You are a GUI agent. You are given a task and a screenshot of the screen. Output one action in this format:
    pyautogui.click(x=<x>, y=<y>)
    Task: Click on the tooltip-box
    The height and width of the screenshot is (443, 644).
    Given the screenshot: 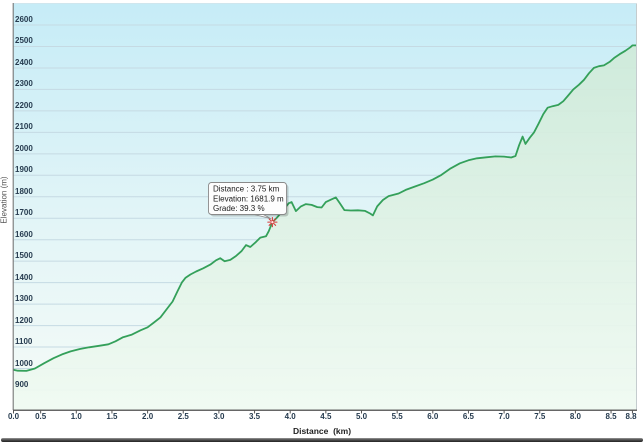 What is the action you would take?
    pyautogui.click(x=247, y=198)
    